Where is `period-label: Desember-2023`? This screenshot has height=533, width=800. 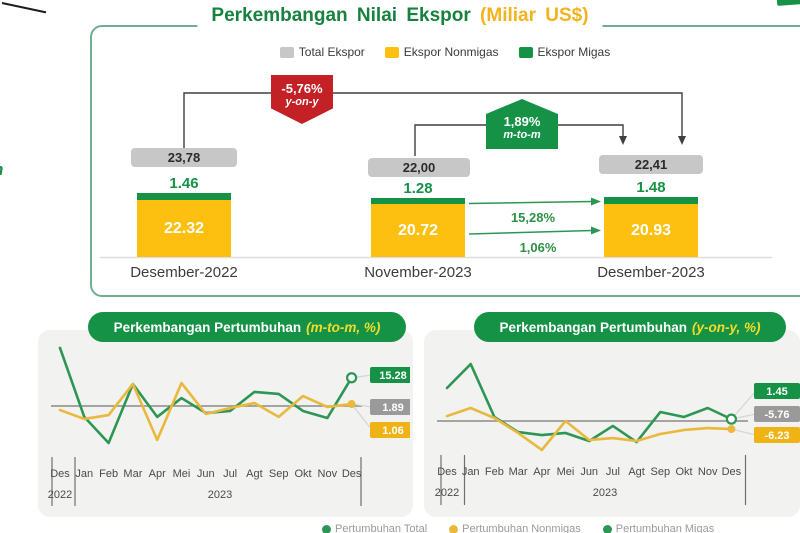 period-label: Desember-2023 is located at coordinates (651, 272).